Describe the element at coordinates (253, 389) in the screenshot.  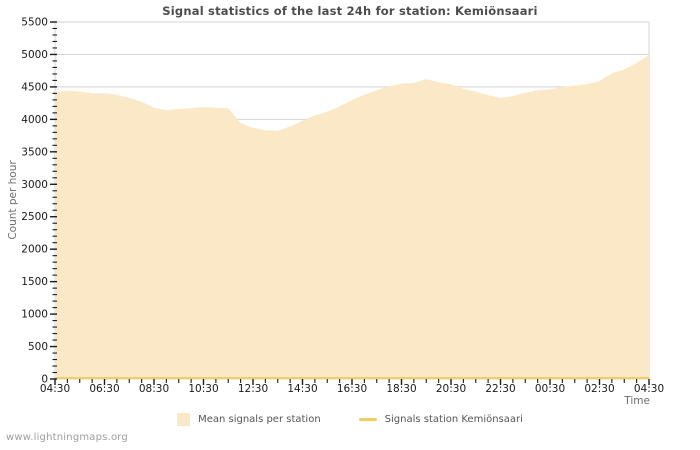
I see `svg-text: 12:30` at that location.